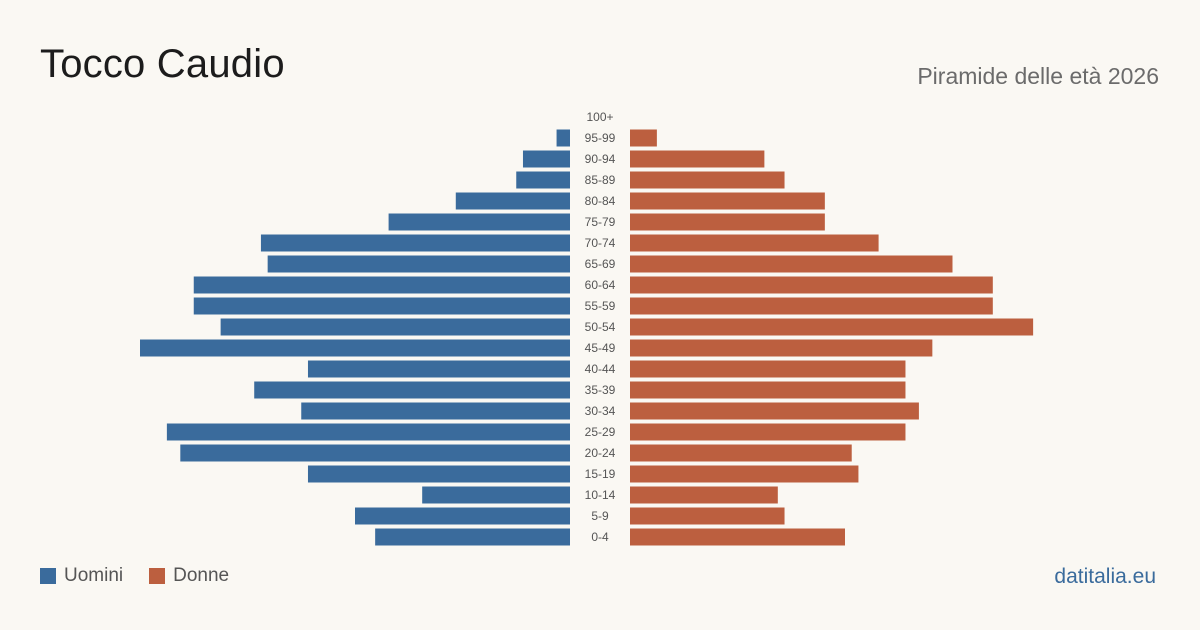 This screenshot has height=630, width=1200. What do you see at coordinates (599, 117) in the screenshot?
I see `age-label-100+: 100+` at bounding box center [599, 117].